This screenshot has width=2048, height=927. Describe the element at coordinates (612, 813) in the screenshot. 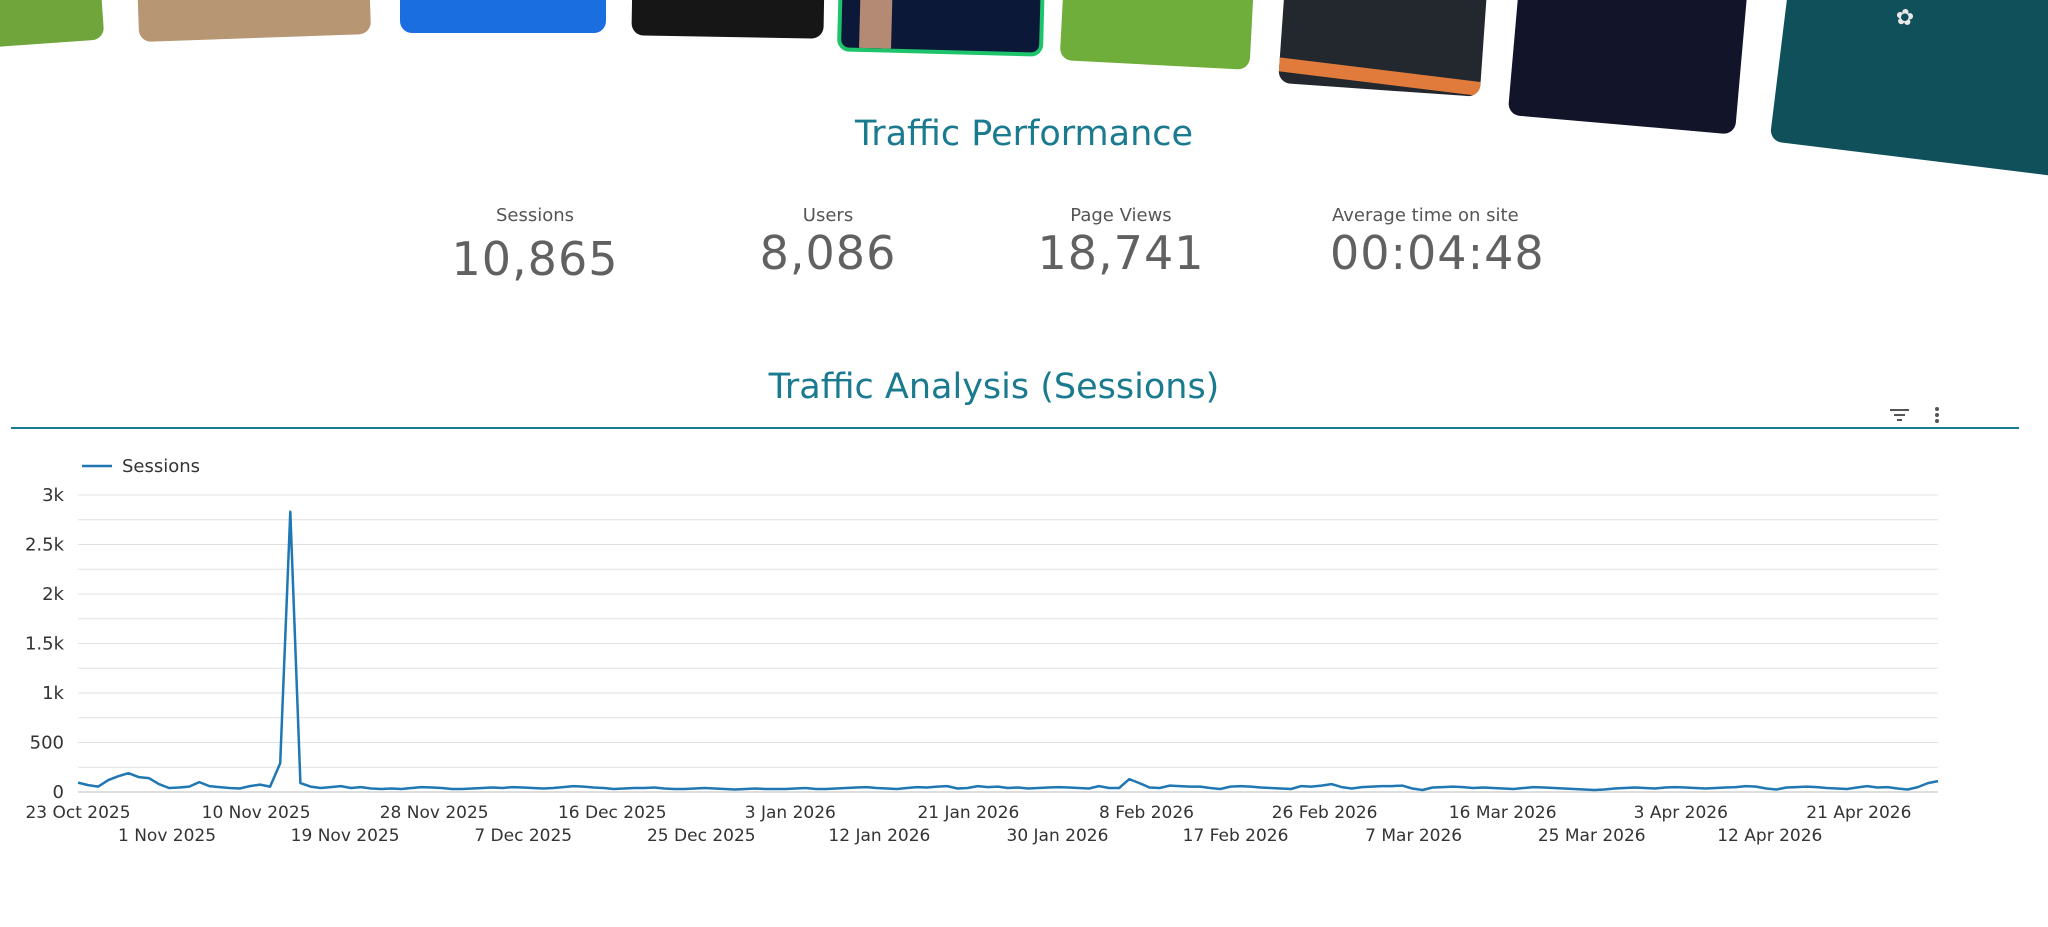

I see `x-tick-label: 16 Dec 2025` at that location.